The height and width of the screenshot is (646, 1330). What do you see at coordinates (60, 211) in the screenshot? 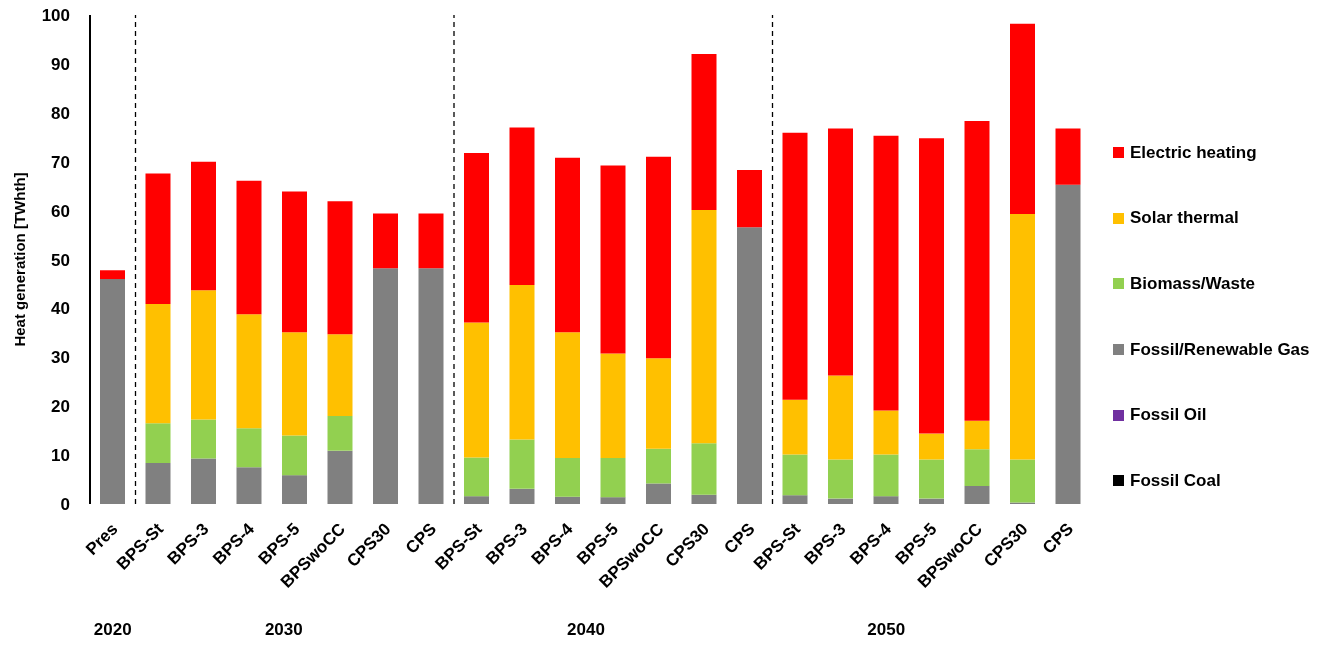
I see `y-tick-label: 60` at bounding box center [60, 211].